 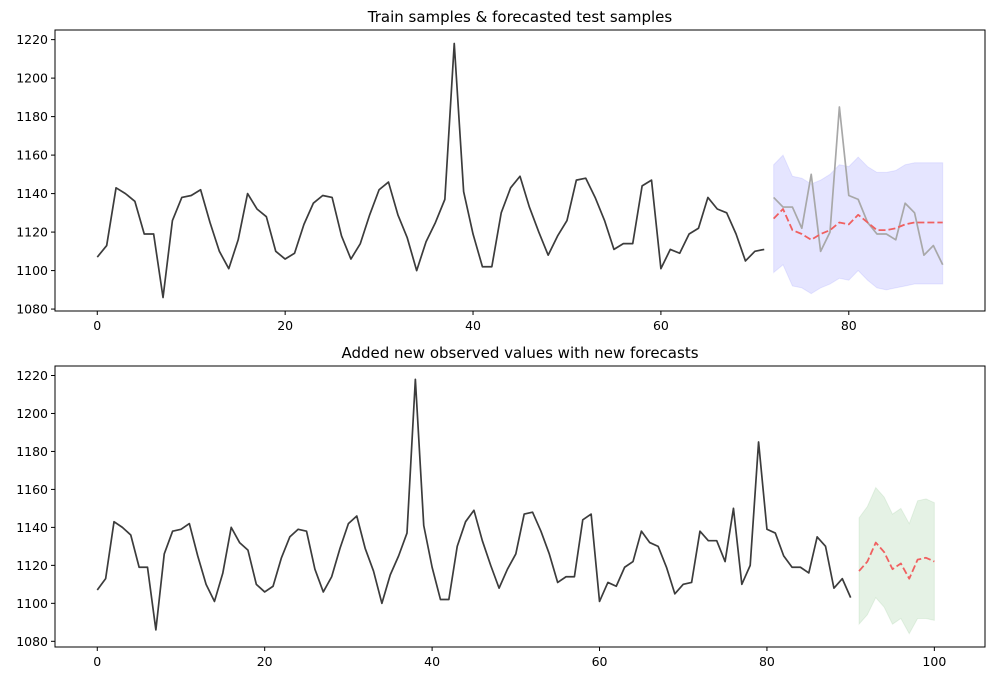 What do you see at coordinates (32, 78) in the screenshot?
I see `top-y-tick-label: 1200` at bounding box center [32, 78].